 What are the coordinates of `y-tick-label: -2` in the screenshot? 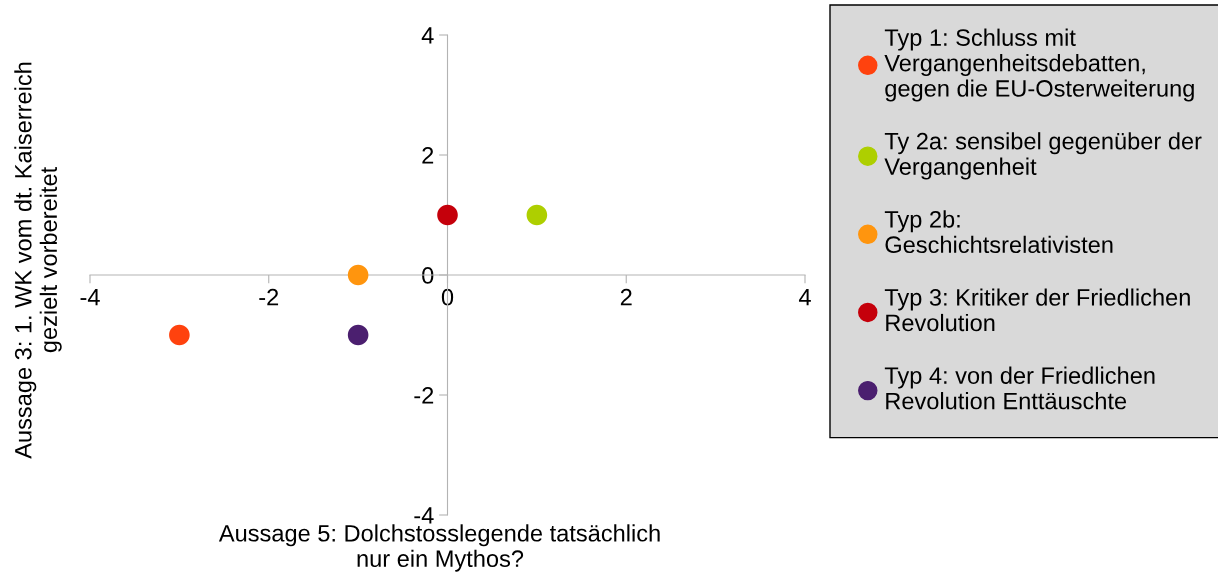 It's located at (424, 395).